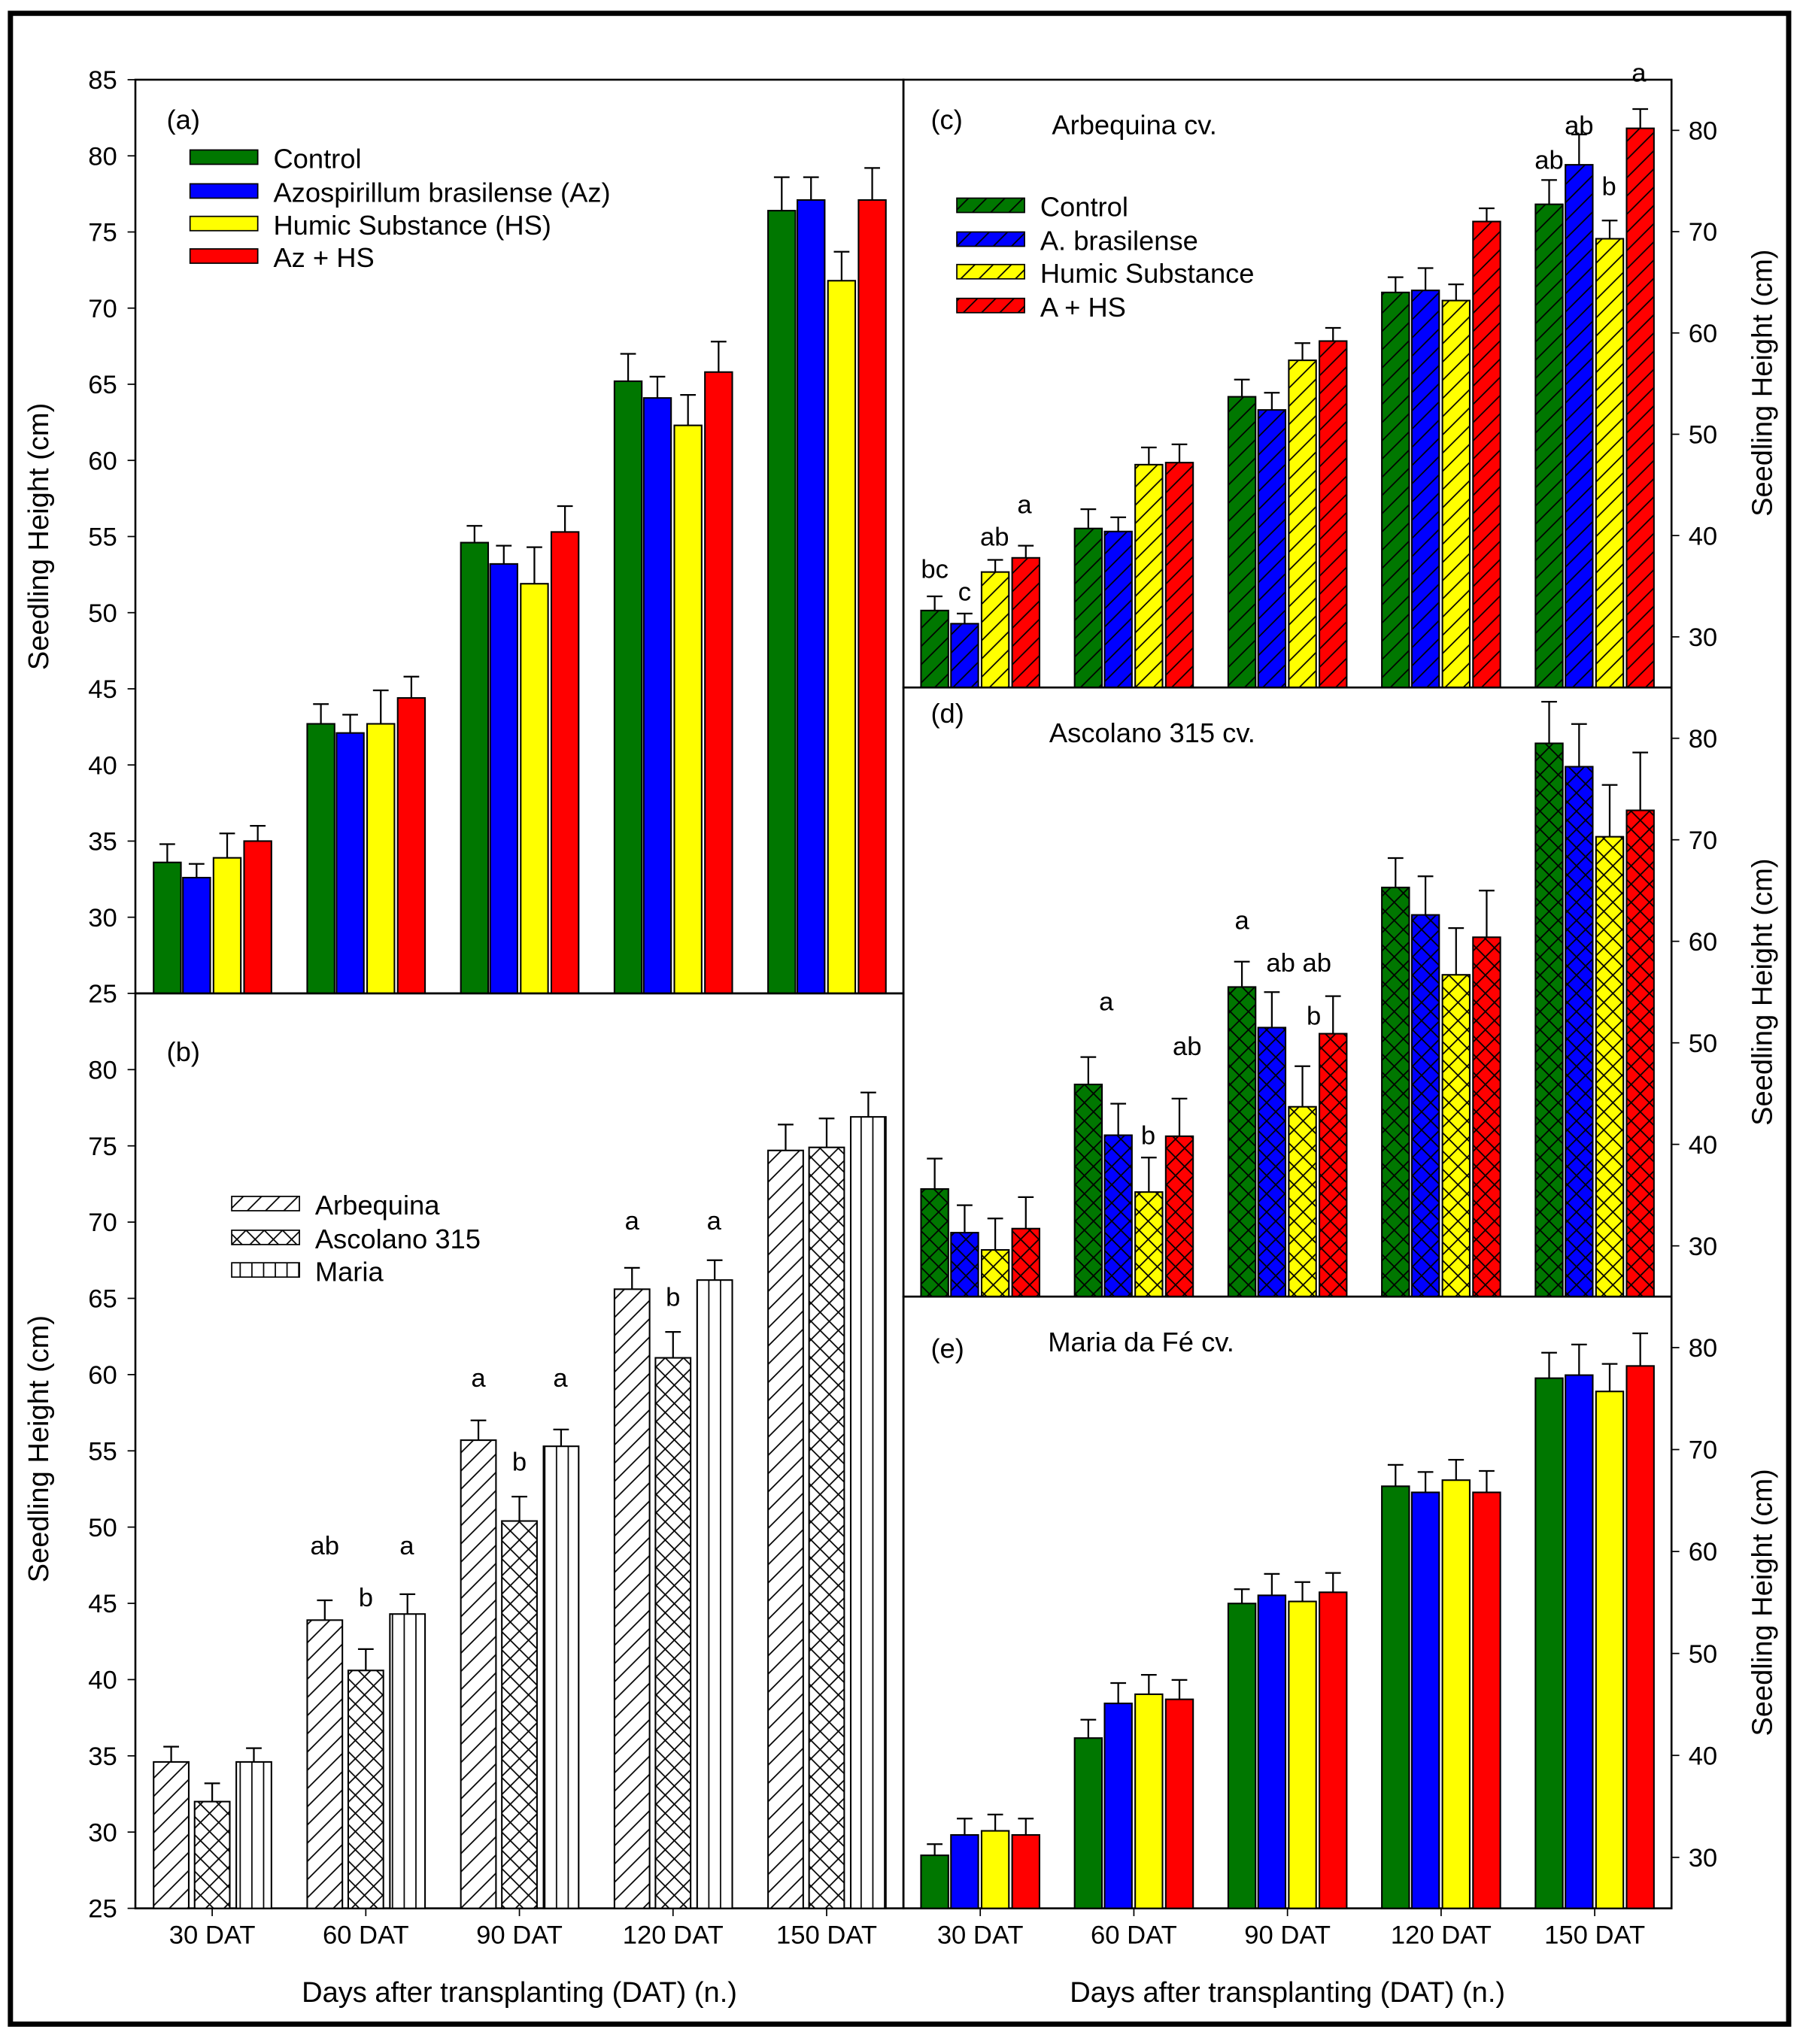 The image size is (1803, 2044). Describe the element at coordinates (673, 1935) in the screenshot. I see `x-tick-label: 120 DAT` at that location.